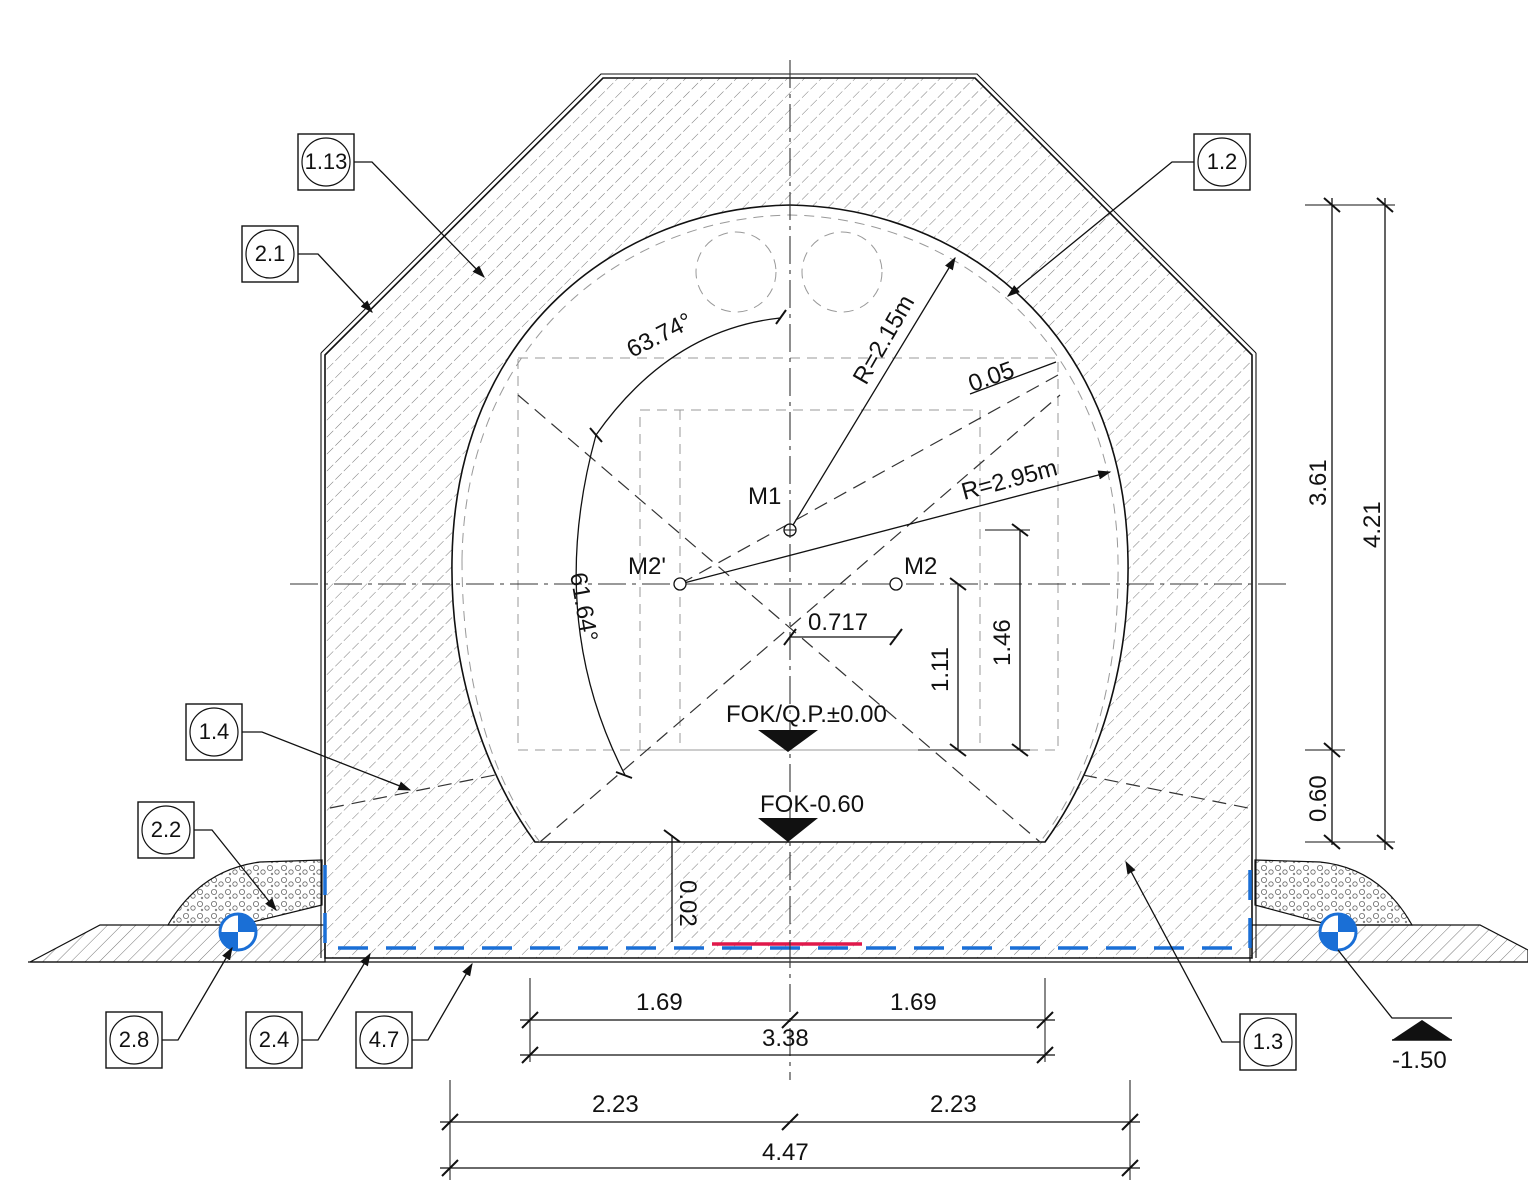 This screenshot has width=1528, height=1186. Describe the element at coordinates (1318, 798) in the screenshot. I see `dim-060-label: 0.60` at that location.